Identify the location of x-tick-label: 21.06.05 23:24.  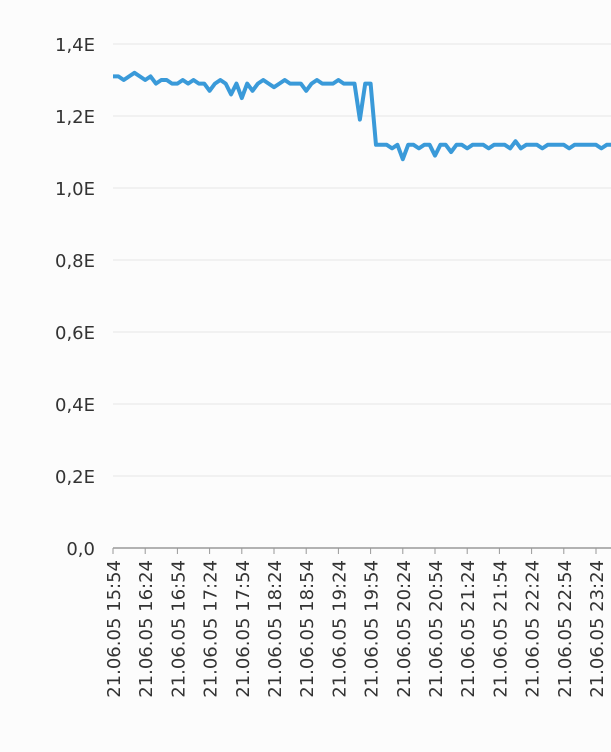
(597, 629).